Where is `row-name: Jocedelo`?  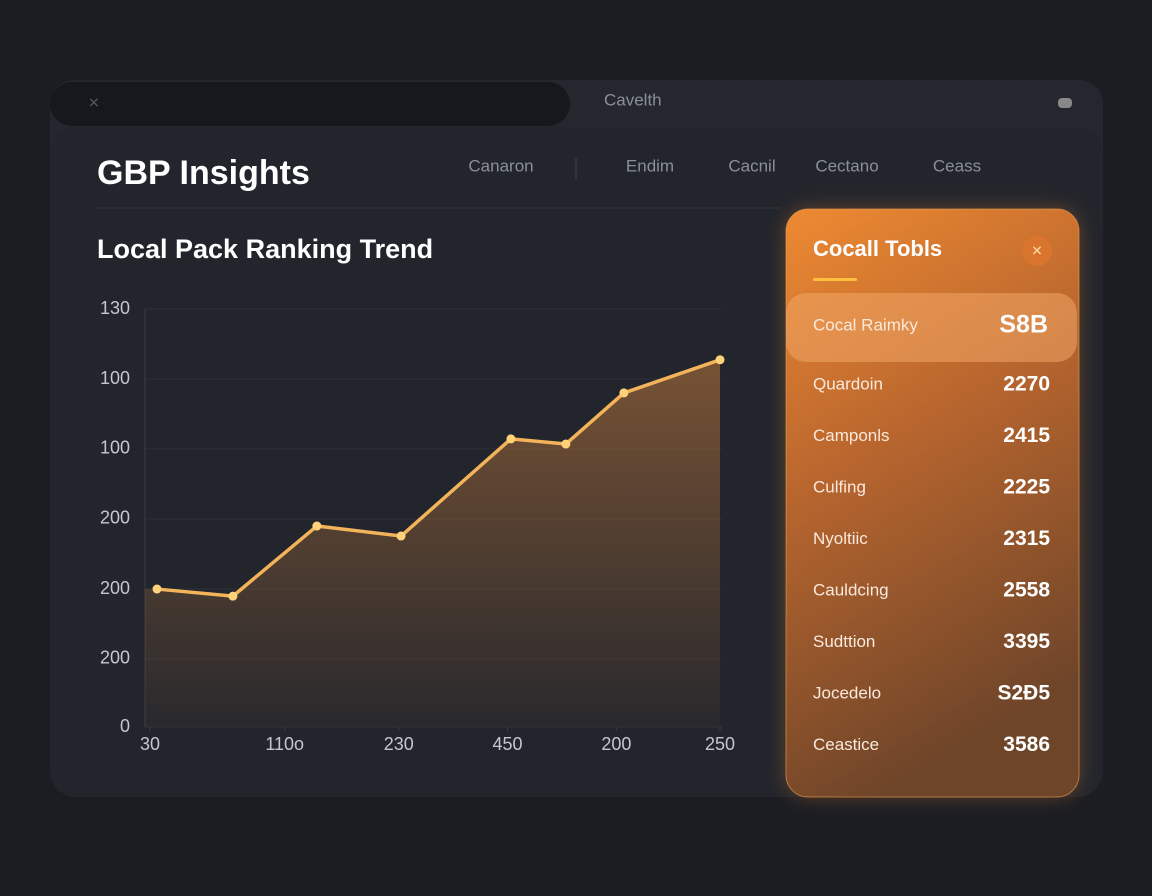 row-name: Jocedelo is located at coordinates (847, 692).